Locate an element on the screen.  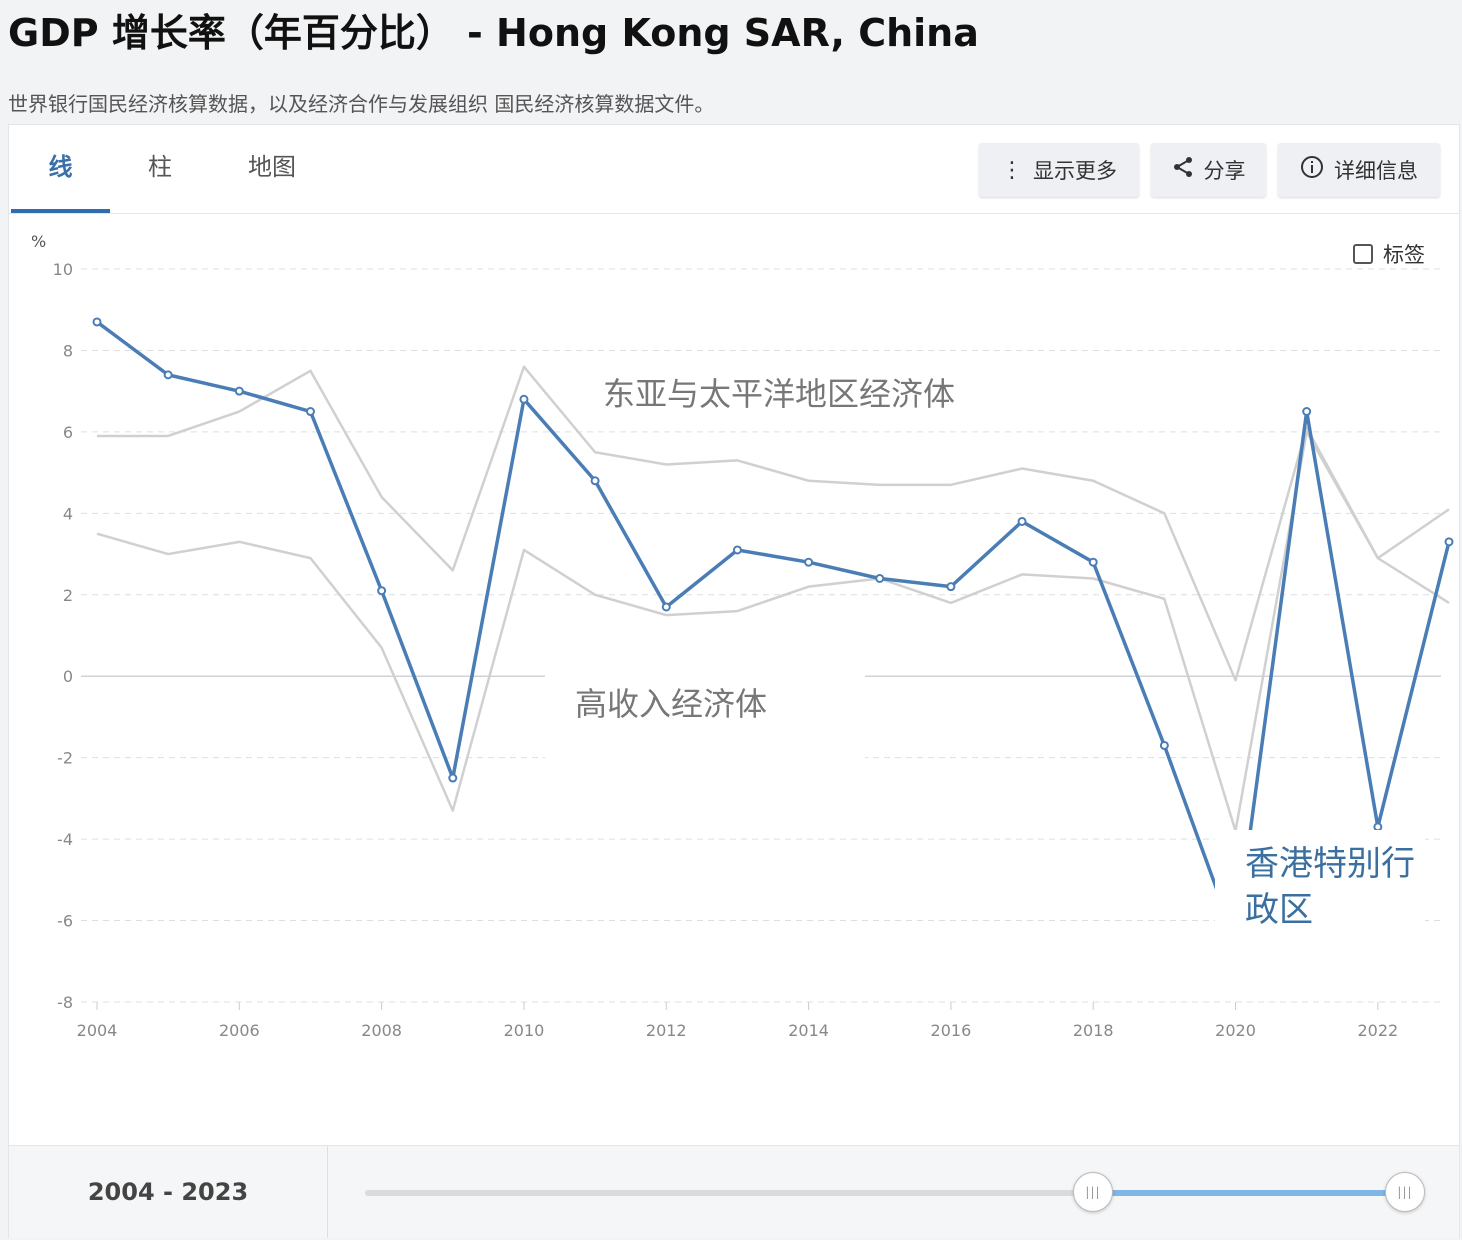
x-tick-label: 2008 is located at coordinates (381, 1030).